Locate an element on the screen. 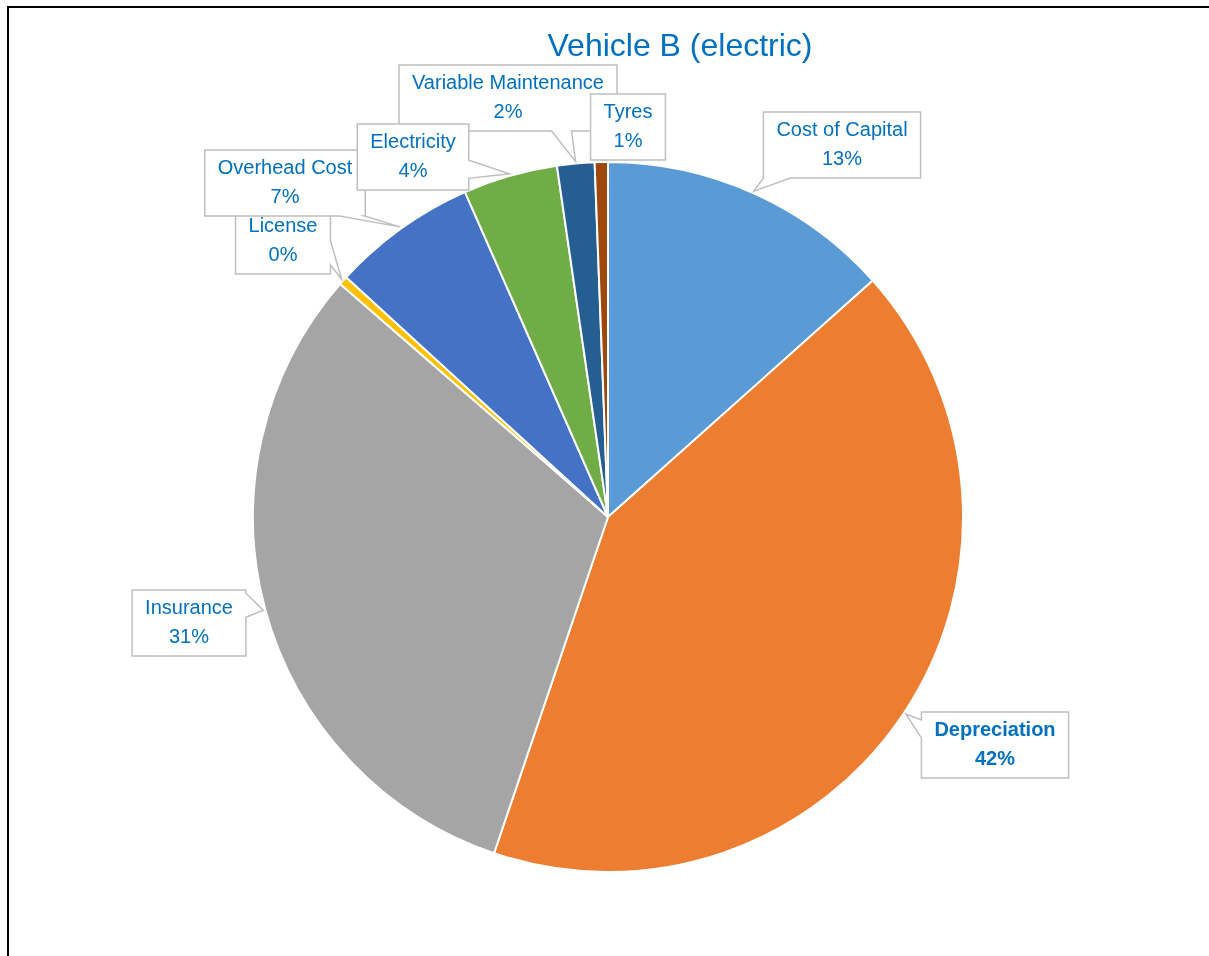 The width and height of the screenshot is (1209, 956). data-label: 42% is located at coordinates (995, 758).